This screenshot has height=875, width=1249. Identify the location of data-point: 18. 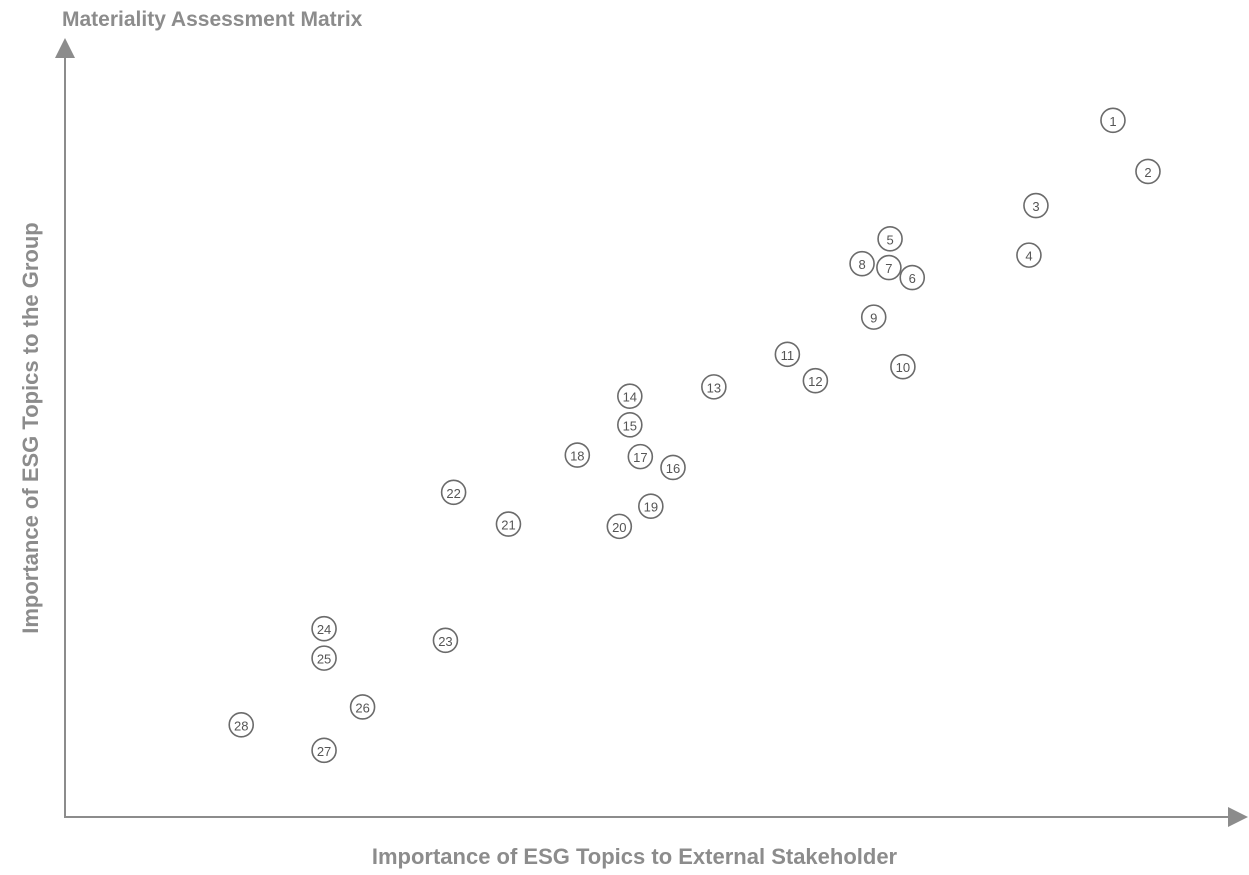
(577, 455).